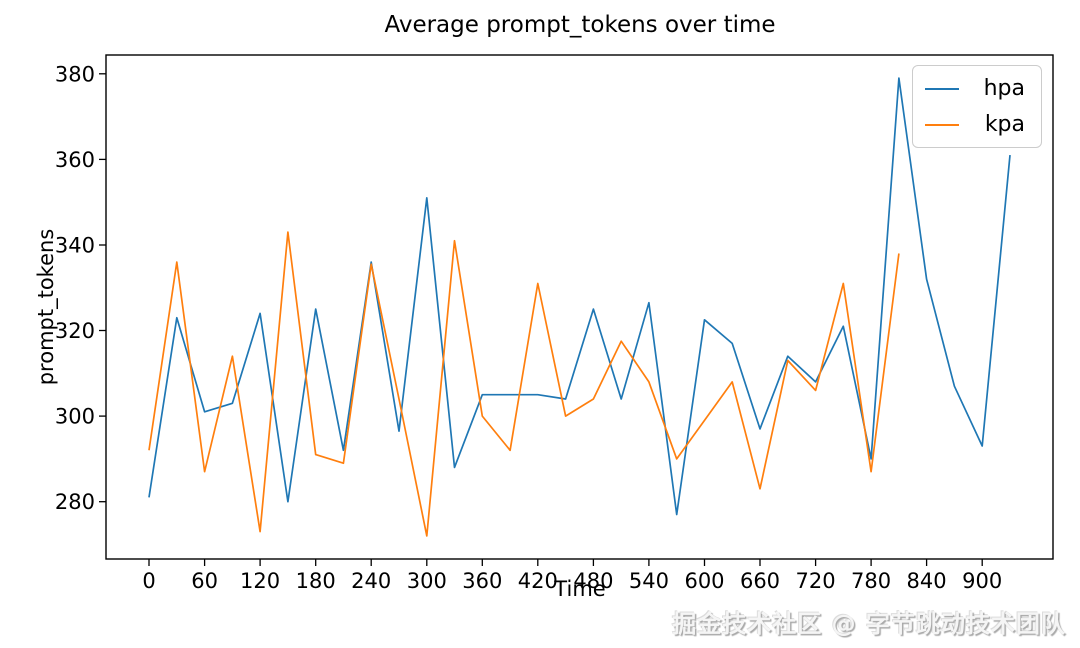 Image resolution: width=1080 pixels, height=648 pixels. What do you see at coordinates (704, 581) in the screenshot?
I see `x-tick-label: 600` at bounding box center [704, 581].